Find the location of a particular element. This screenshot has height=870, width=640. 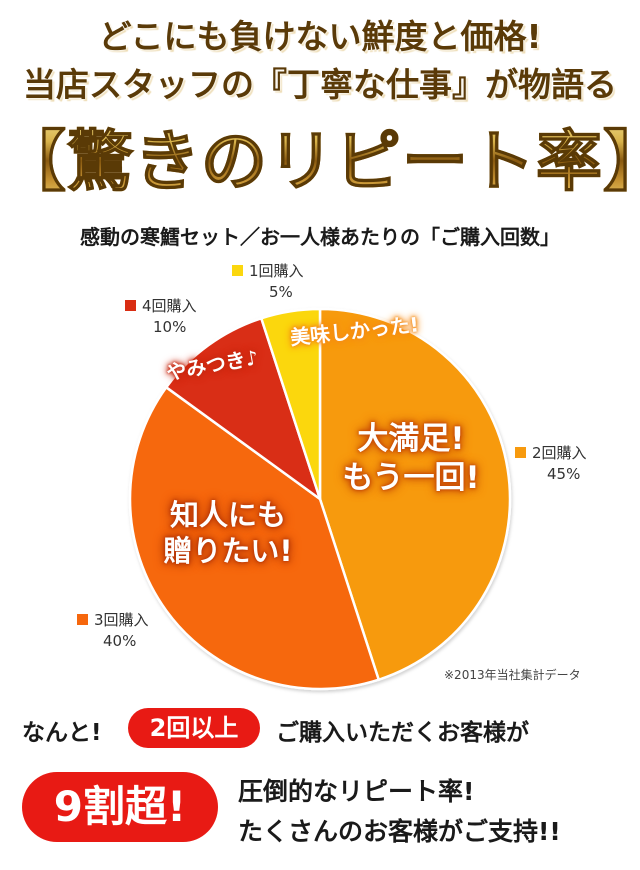

headline-line-2: 当店スタッフの『丁寧な仕事』が物語る is located at coordinates (320, 84).